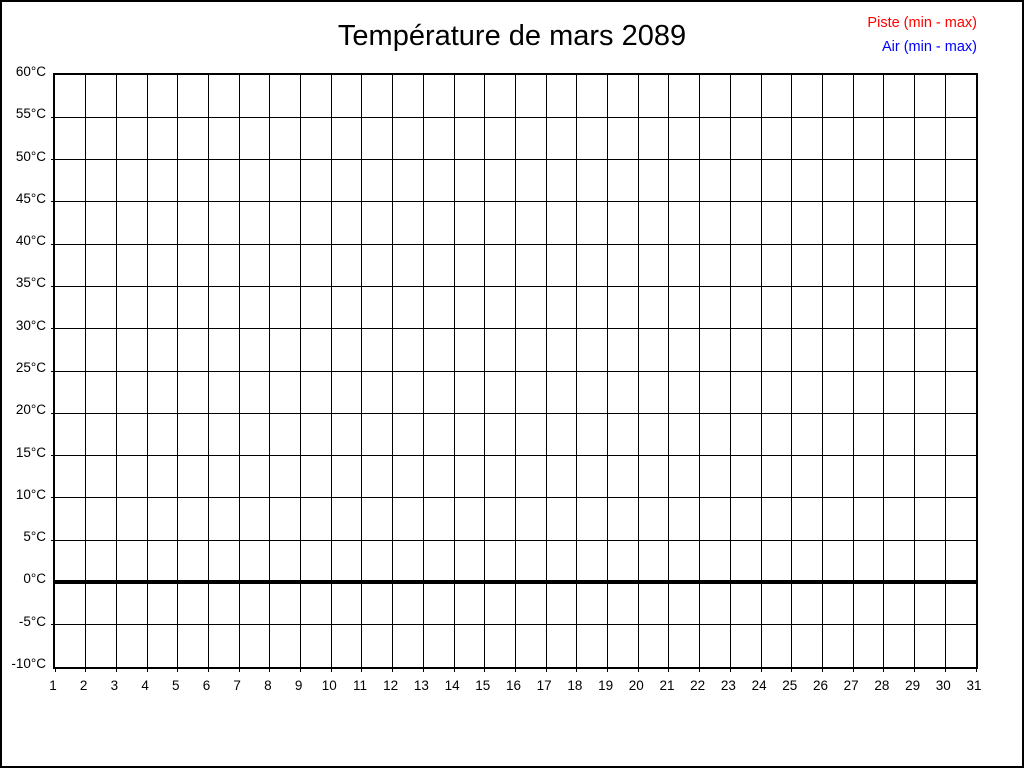  What do you see at coordinates (30, 410) in the screenshot?
I see `y-tick-label: 20°C` at bounding box center [30, 410].